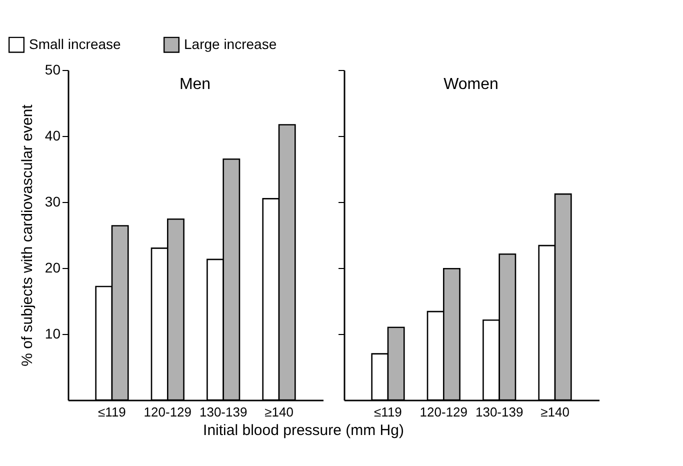  I want to click on y-axis-title: % of subjects with cardiovascular event, so click(27, 235).